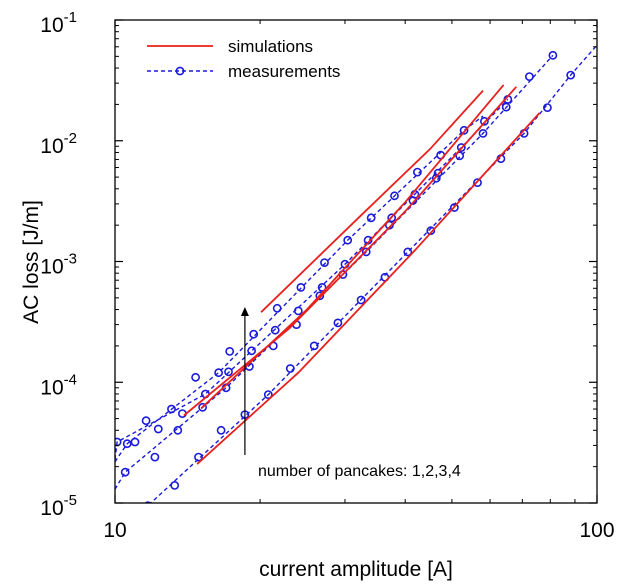 The image size is (624, 588). Describe the element at coordinates (284, 71) in the screenshot. I see `legend-measurements-label: measurements` at that location.